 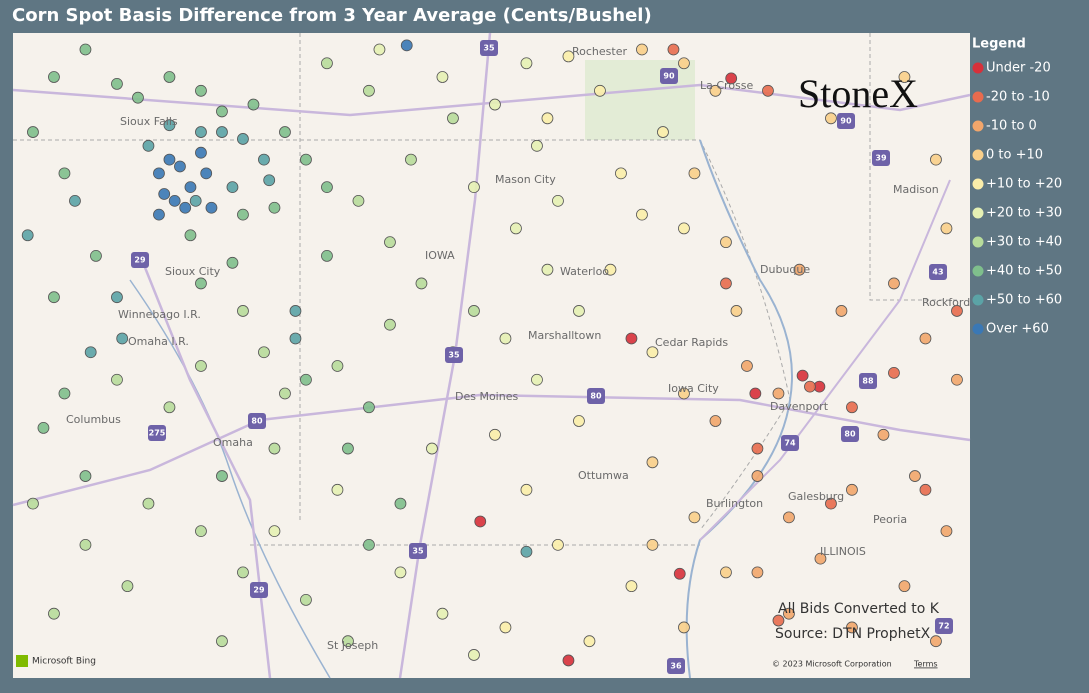 I want to click on place-label: Galesburg, so click(x=816, y=496).